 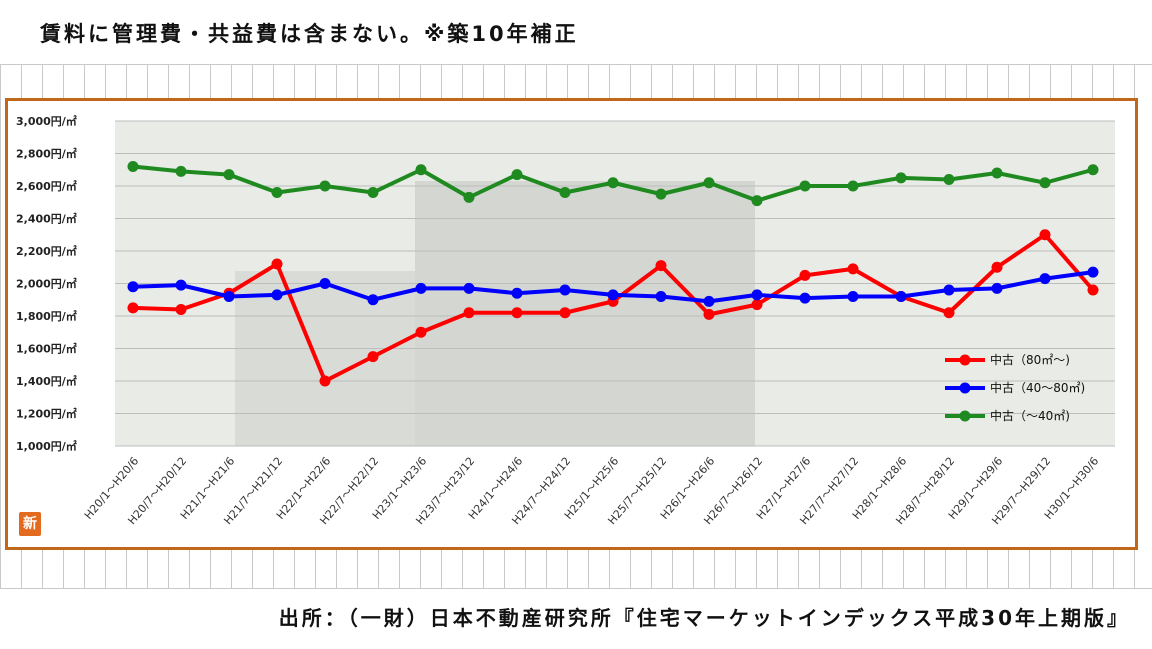 I want to click on rent-note: 賃料に管理費・共益費は含まない。※築10年補正, so click(x=309, y=34).